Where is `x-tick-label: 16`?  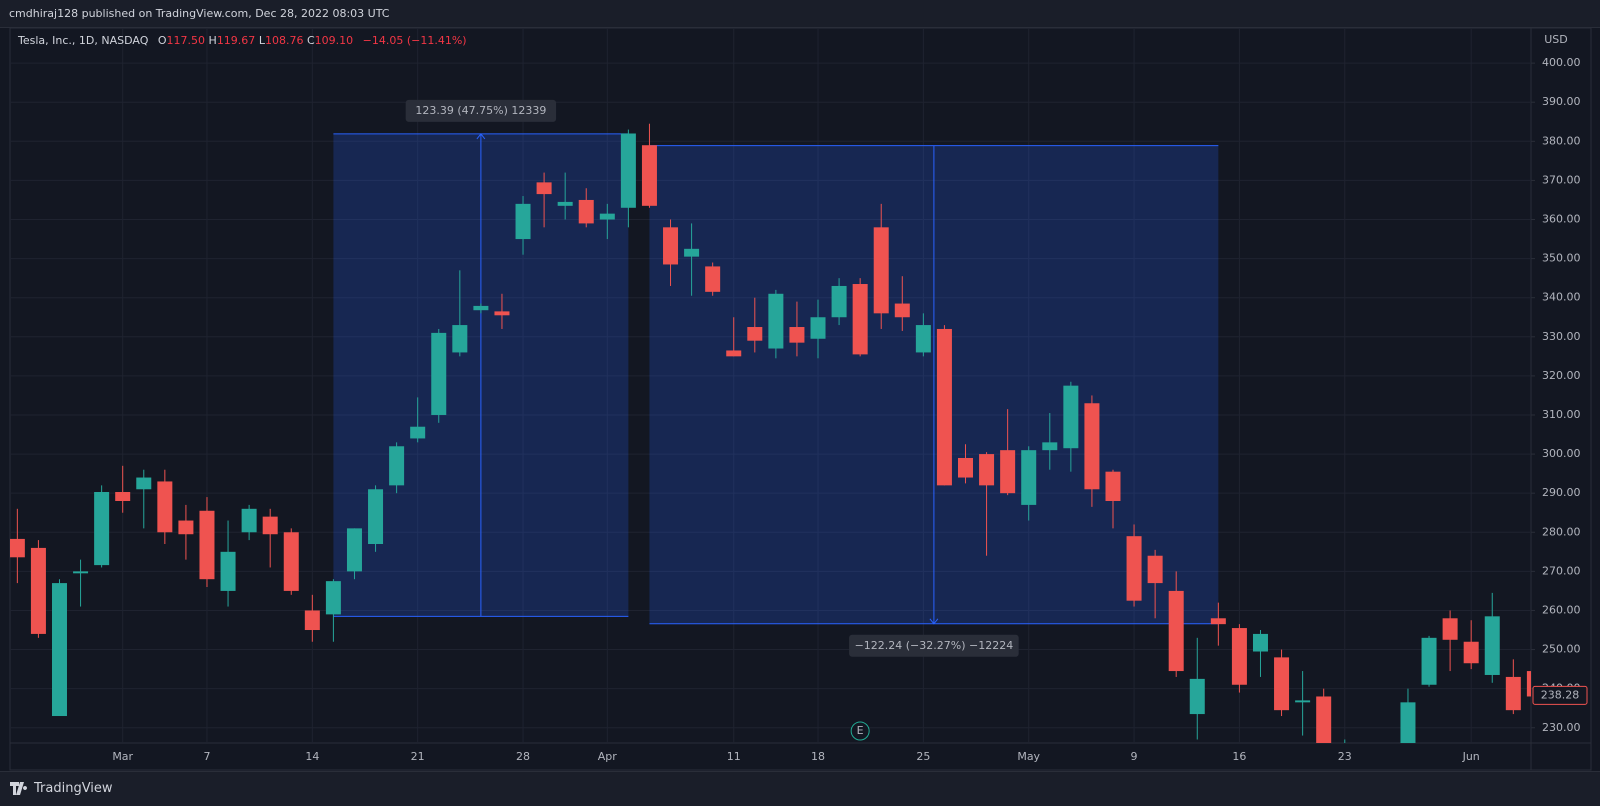
x-tick-label: 16 is located at coordinates (1239, 756).